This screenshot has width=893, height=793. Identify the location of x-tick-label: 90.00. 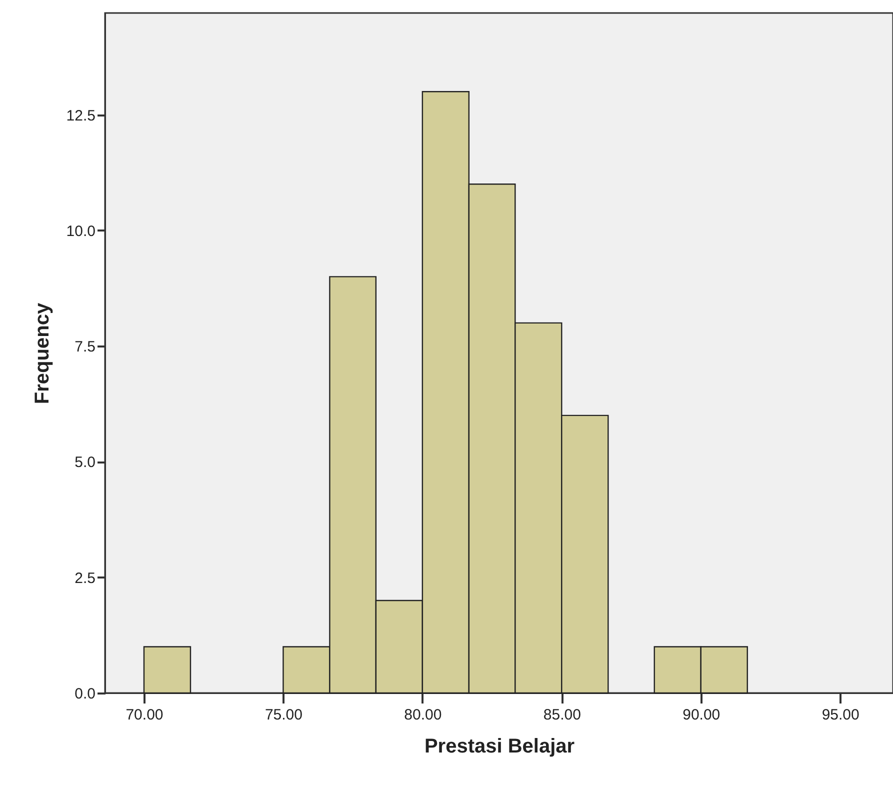
(701, 715).